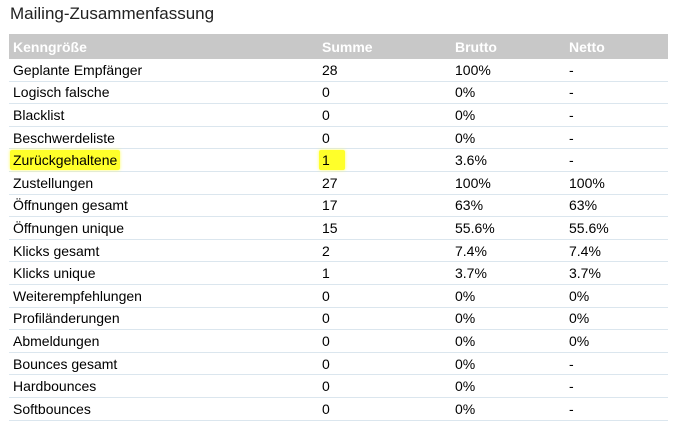  I want to click on table-row: Abmeldungen 0 0% 0%, so click(338, 341).